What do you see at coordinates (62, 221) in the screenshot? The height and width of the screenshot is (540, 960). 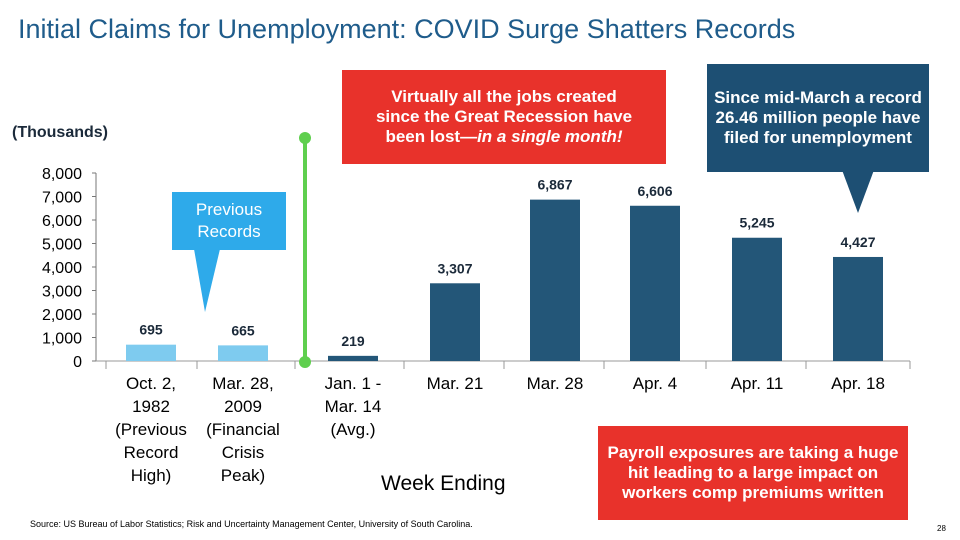 I see `y-tick-label: 6,000` at bounding box center [62, 221].